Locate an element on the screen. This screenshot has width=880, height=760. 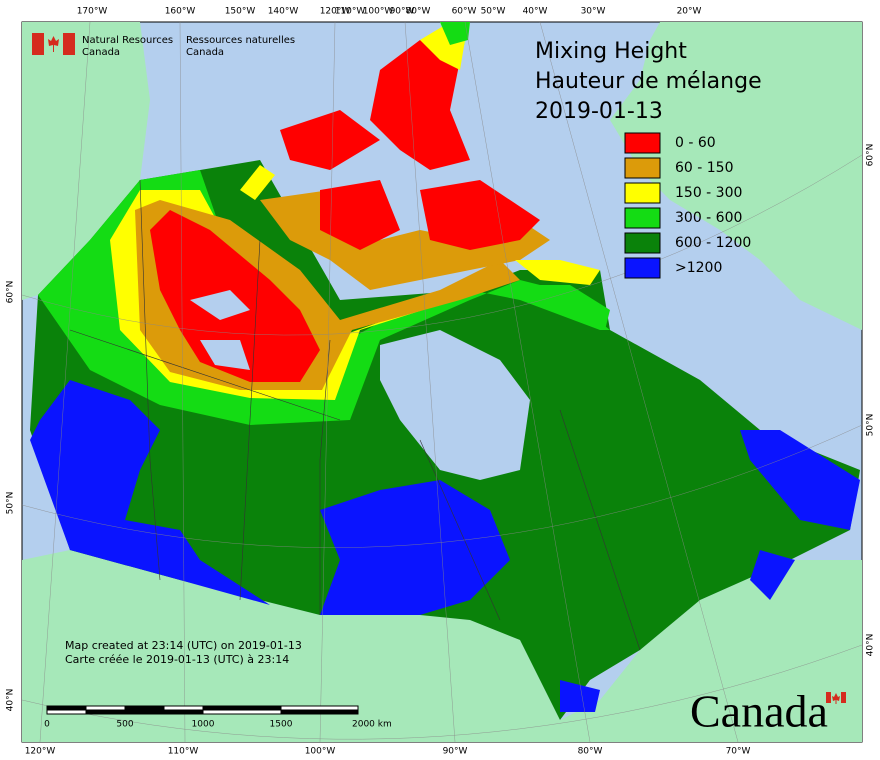
wordmark: Canada is located at coordinates (759, 711).